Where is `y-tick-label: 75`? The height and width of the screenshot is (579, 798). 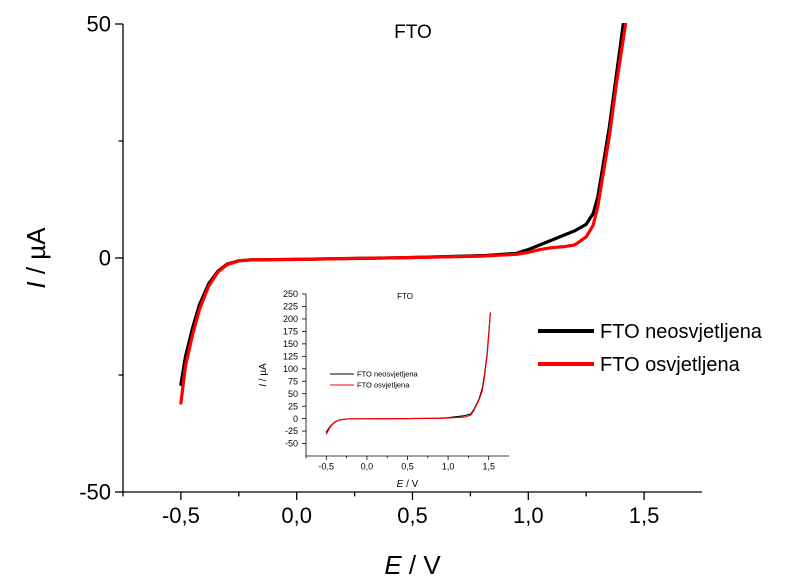 y-tick-label: 75 is located at coordinates (293, 381).